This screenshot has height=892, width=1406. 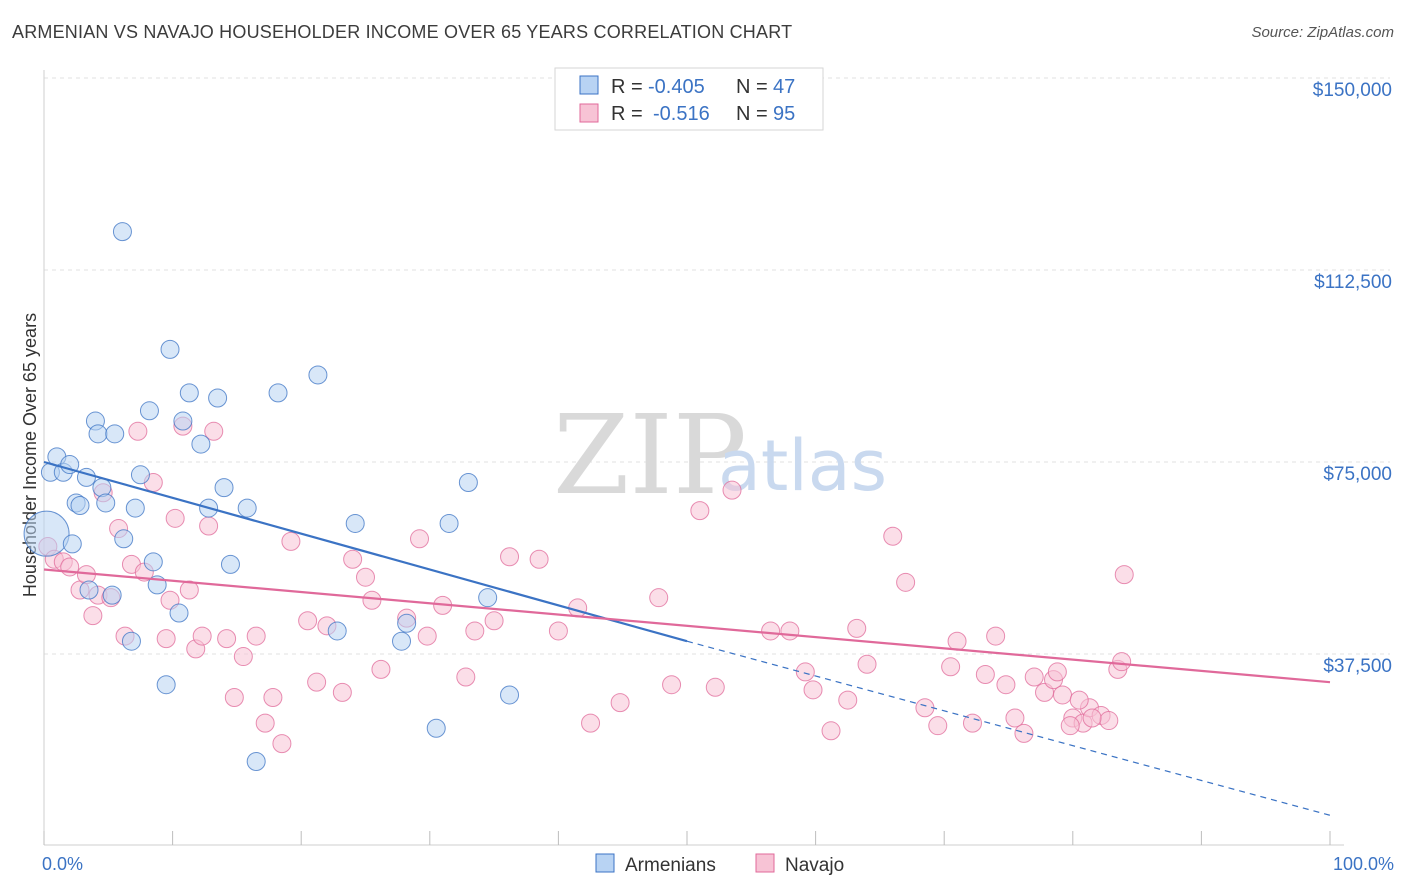 What do you see at coordinates (627, 114) in the screenshot?
I see `legend-r-label-2: R =` at bounding box center [627, 114].